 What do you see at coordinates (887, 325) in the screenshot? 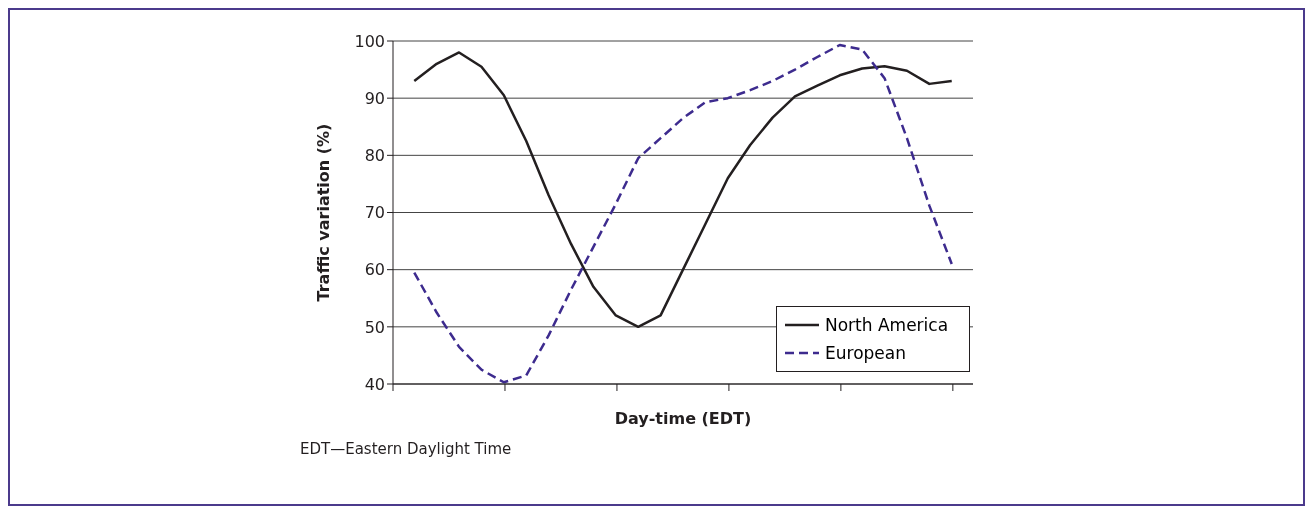
I see `legend-label: North America` at bounding box center [887, 325].